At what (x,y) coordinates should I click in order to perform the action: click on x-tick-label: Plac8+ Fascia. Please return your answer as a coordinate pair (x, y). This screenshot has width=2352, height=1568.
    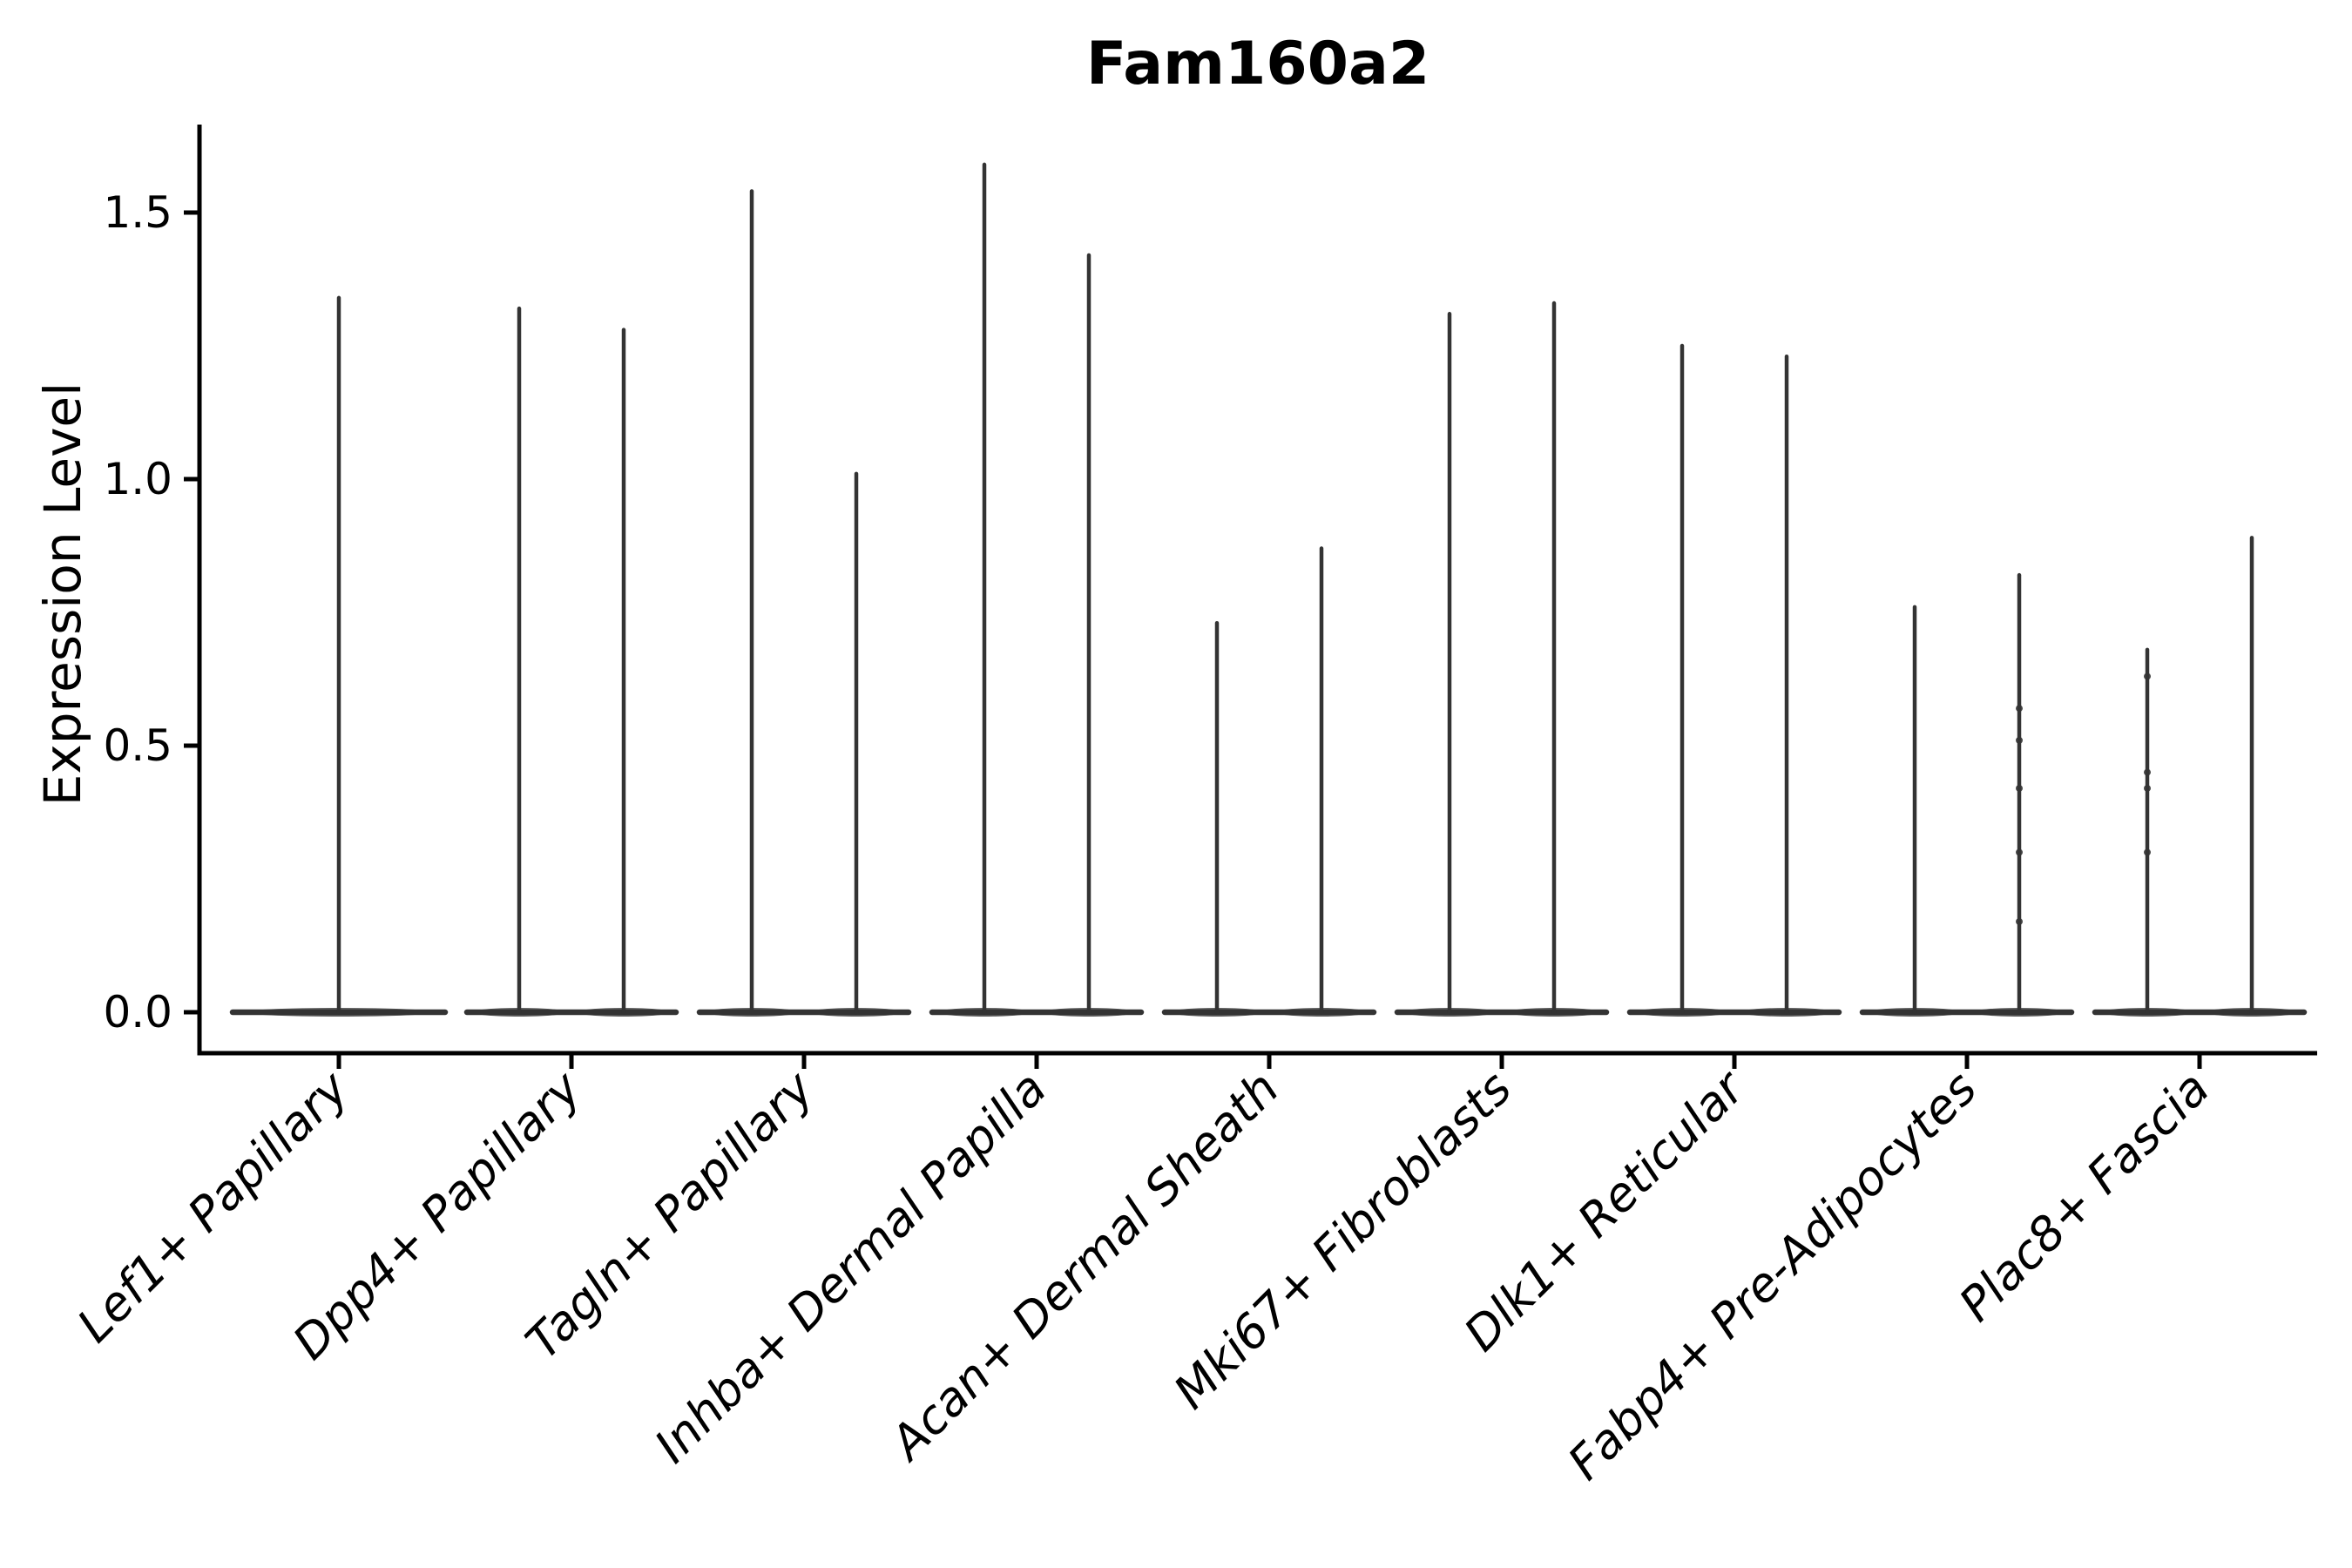
    Looking at the image, I should click on (2084, 1196).